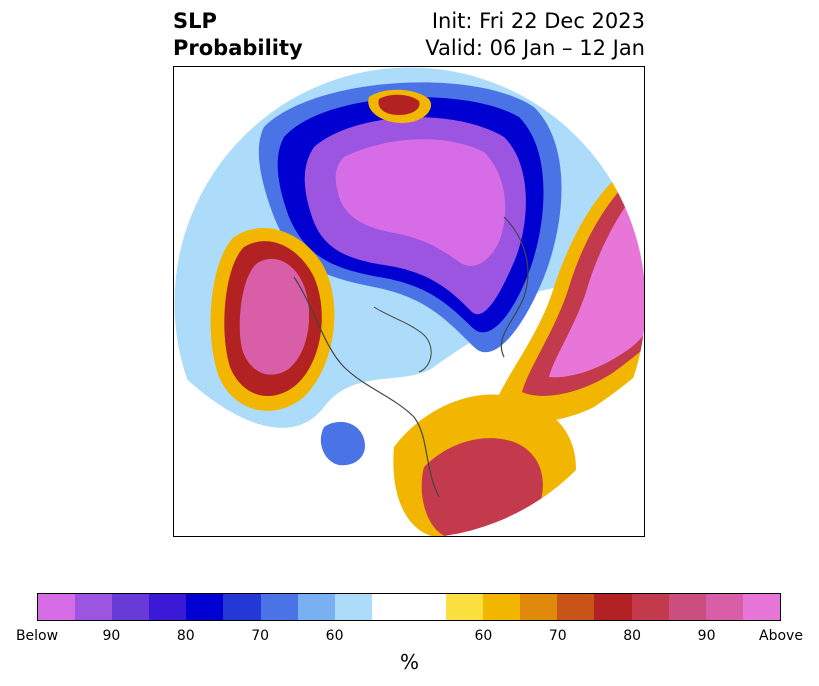 The image size is (819, 686). I want to click on title-variable: SLP, so click(195, 21).